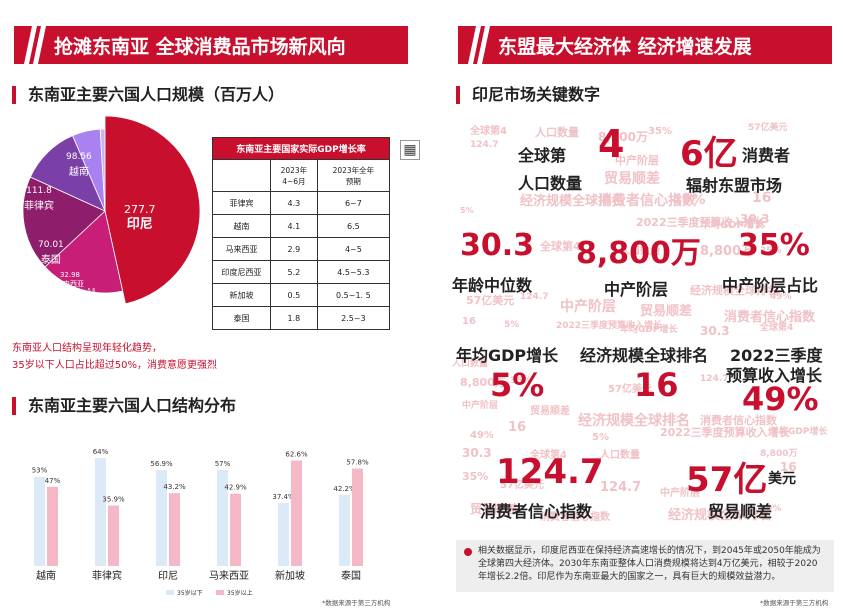 This screenshot has width=843, height=612. I want to click on stat-budget-label: 2022三季度, so click(776, 355).